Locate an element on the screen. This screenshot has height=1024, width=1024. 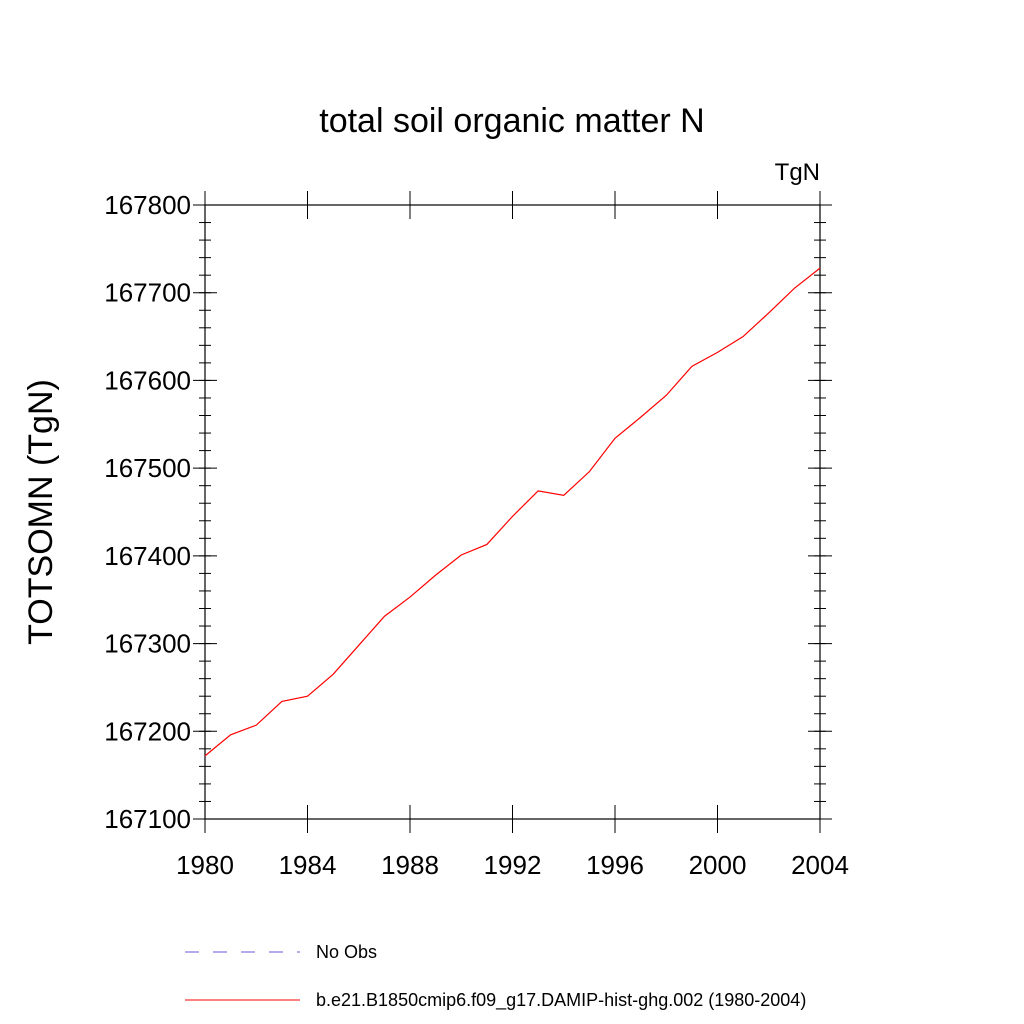
units-label: TgN is located at coordinates (797, 172).